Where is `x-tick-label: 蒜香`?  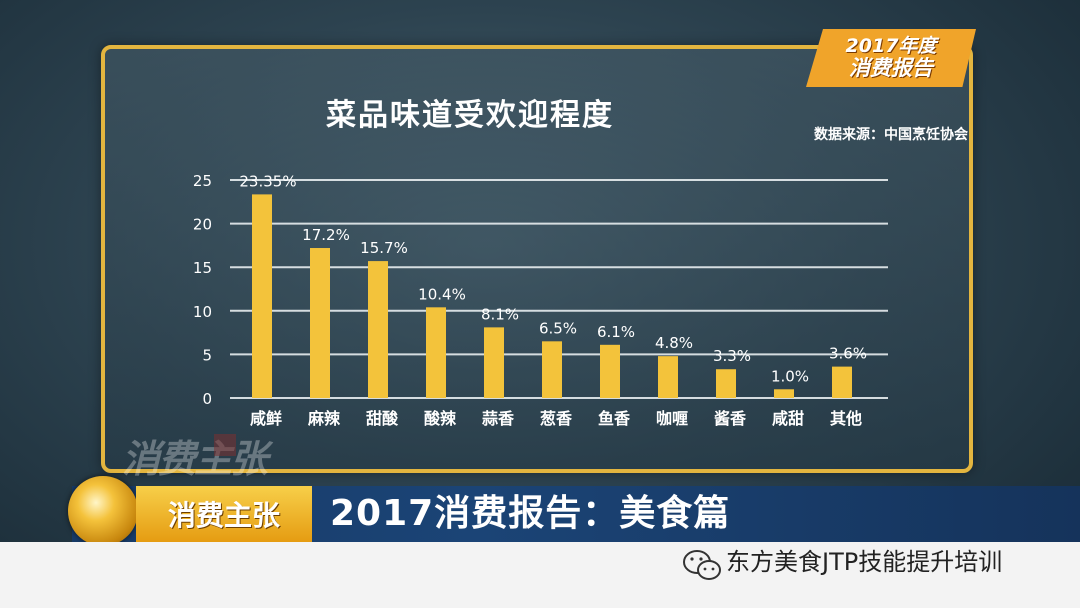 x-tick-label: 蒜香 is located at coordinates (498, 418).